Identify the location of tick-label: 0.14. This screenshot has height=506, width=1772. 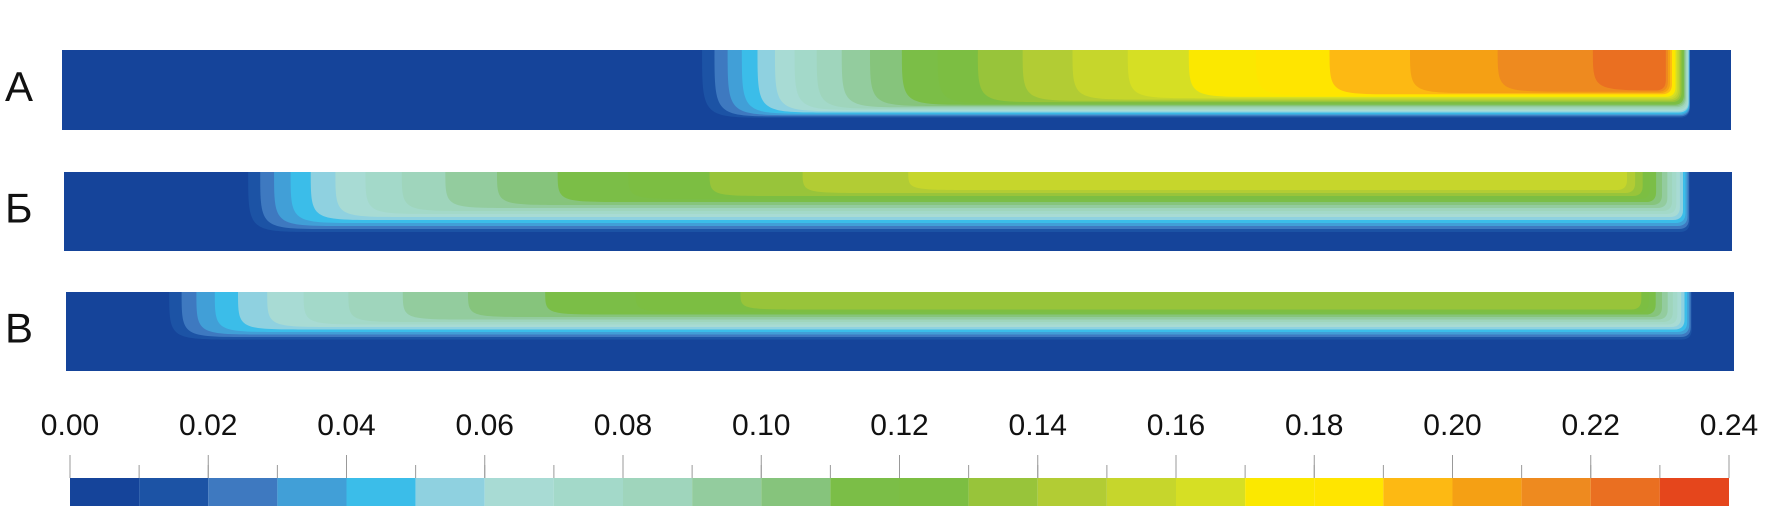
(1038, 425).